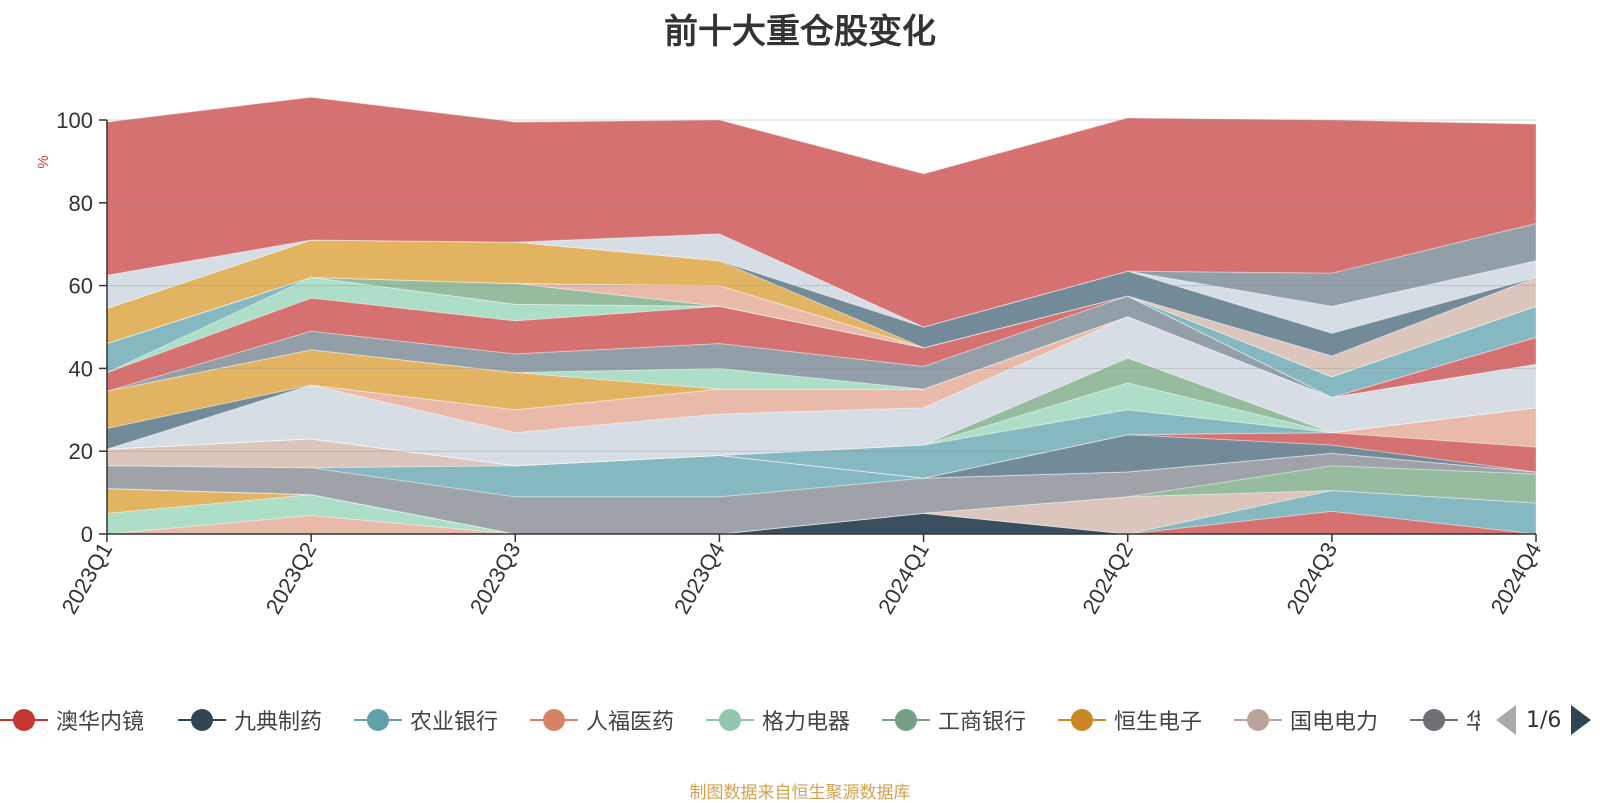 The image size is (1600, 803). What do you see at coordinates (806, 722) in the screenshot?
I see `legend-label: 格力电器` at bounding box center [806, 722].